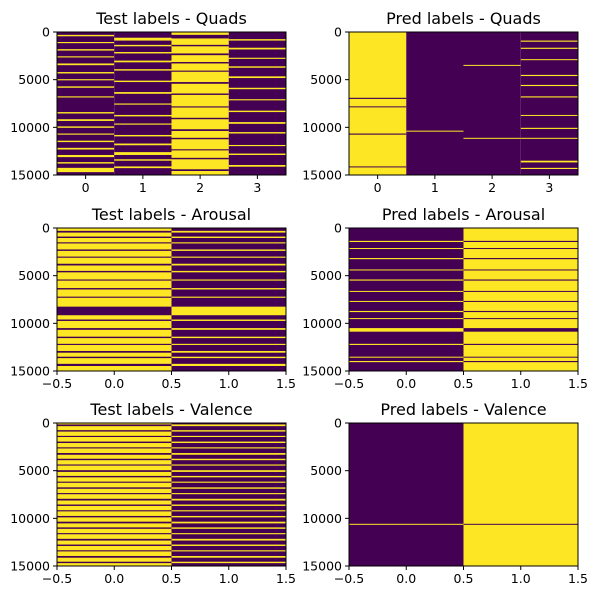  I want to click on subplot-title: Pred labels - Valence, so click(463, 409).